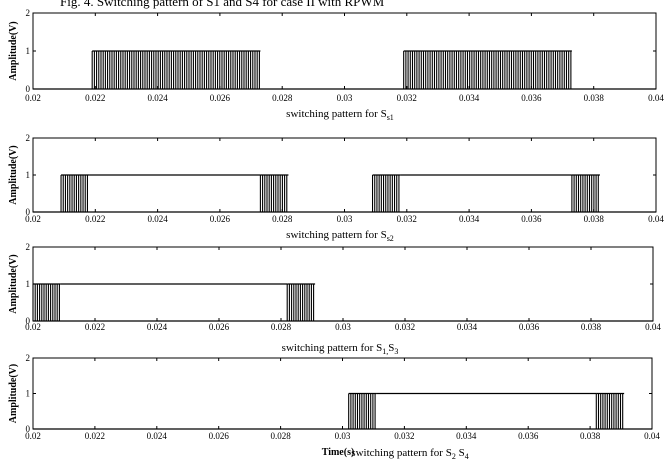 Image resolution: width=672 pixels, height=461 pixels. What do you see at coordinates (338, 452) in the screenshot?
I see `x-axis-label: Time(s)` at bounding box center [338, 452].